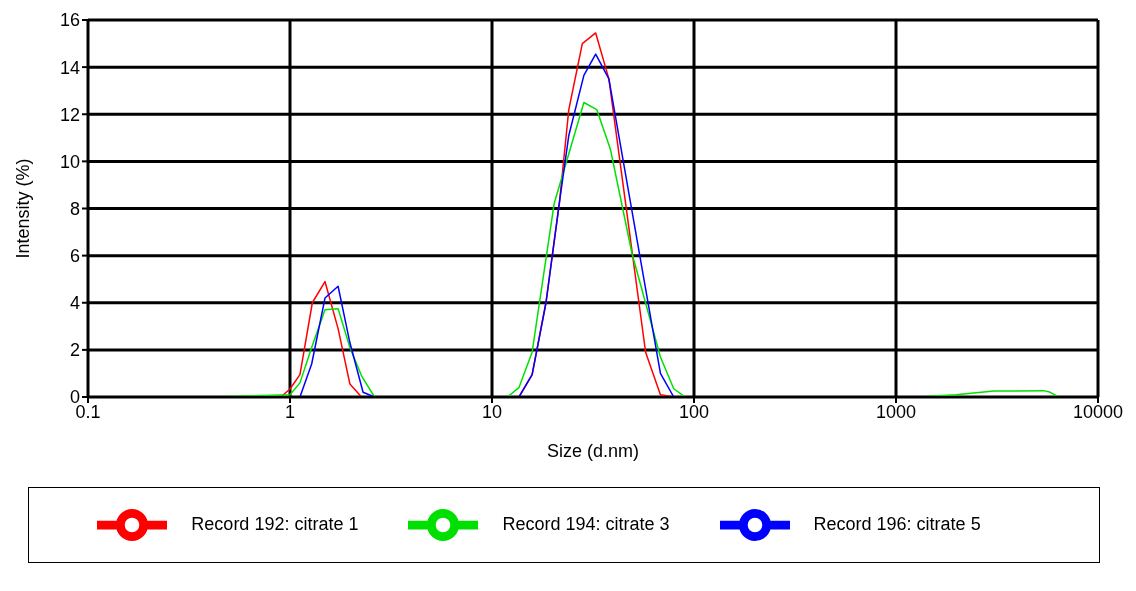  I want to click on y-tick-label: 4, so click(74, 303).